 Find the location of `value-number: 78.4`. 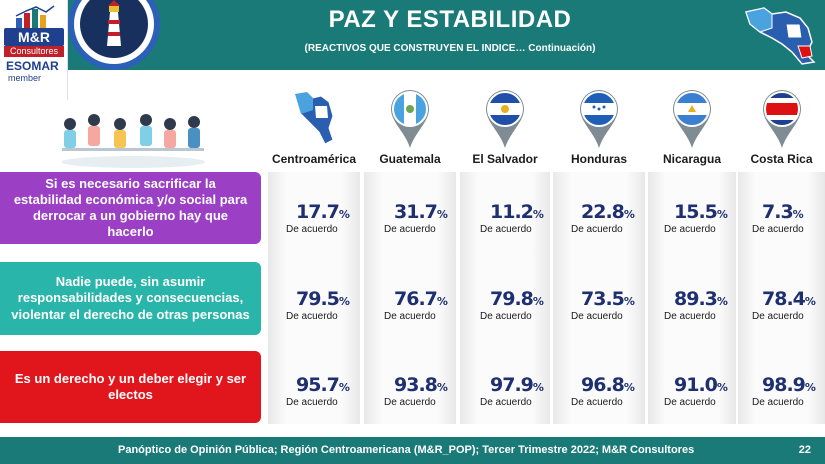

value-number: 78.4 is located at coordinates (784, 299).